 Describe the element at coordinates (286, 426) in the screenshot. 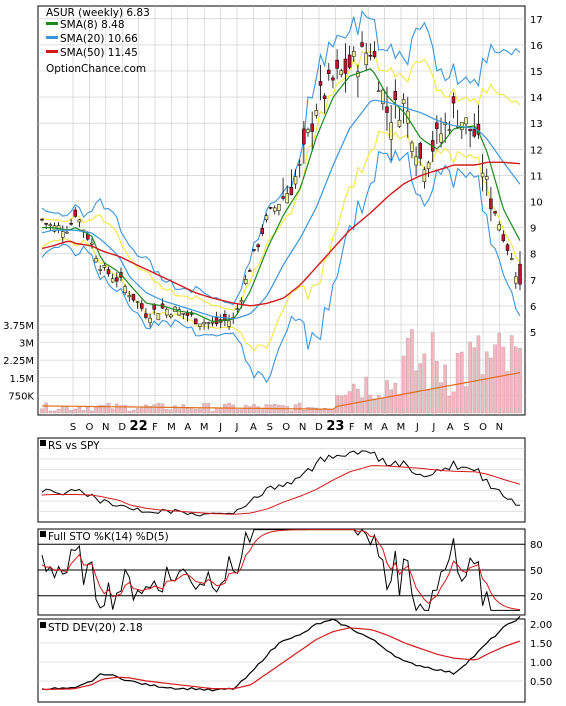

I see `month-axis: S O N D 22 F M A M J J A S O N D 23 F M A M J J A S O N` at that location.